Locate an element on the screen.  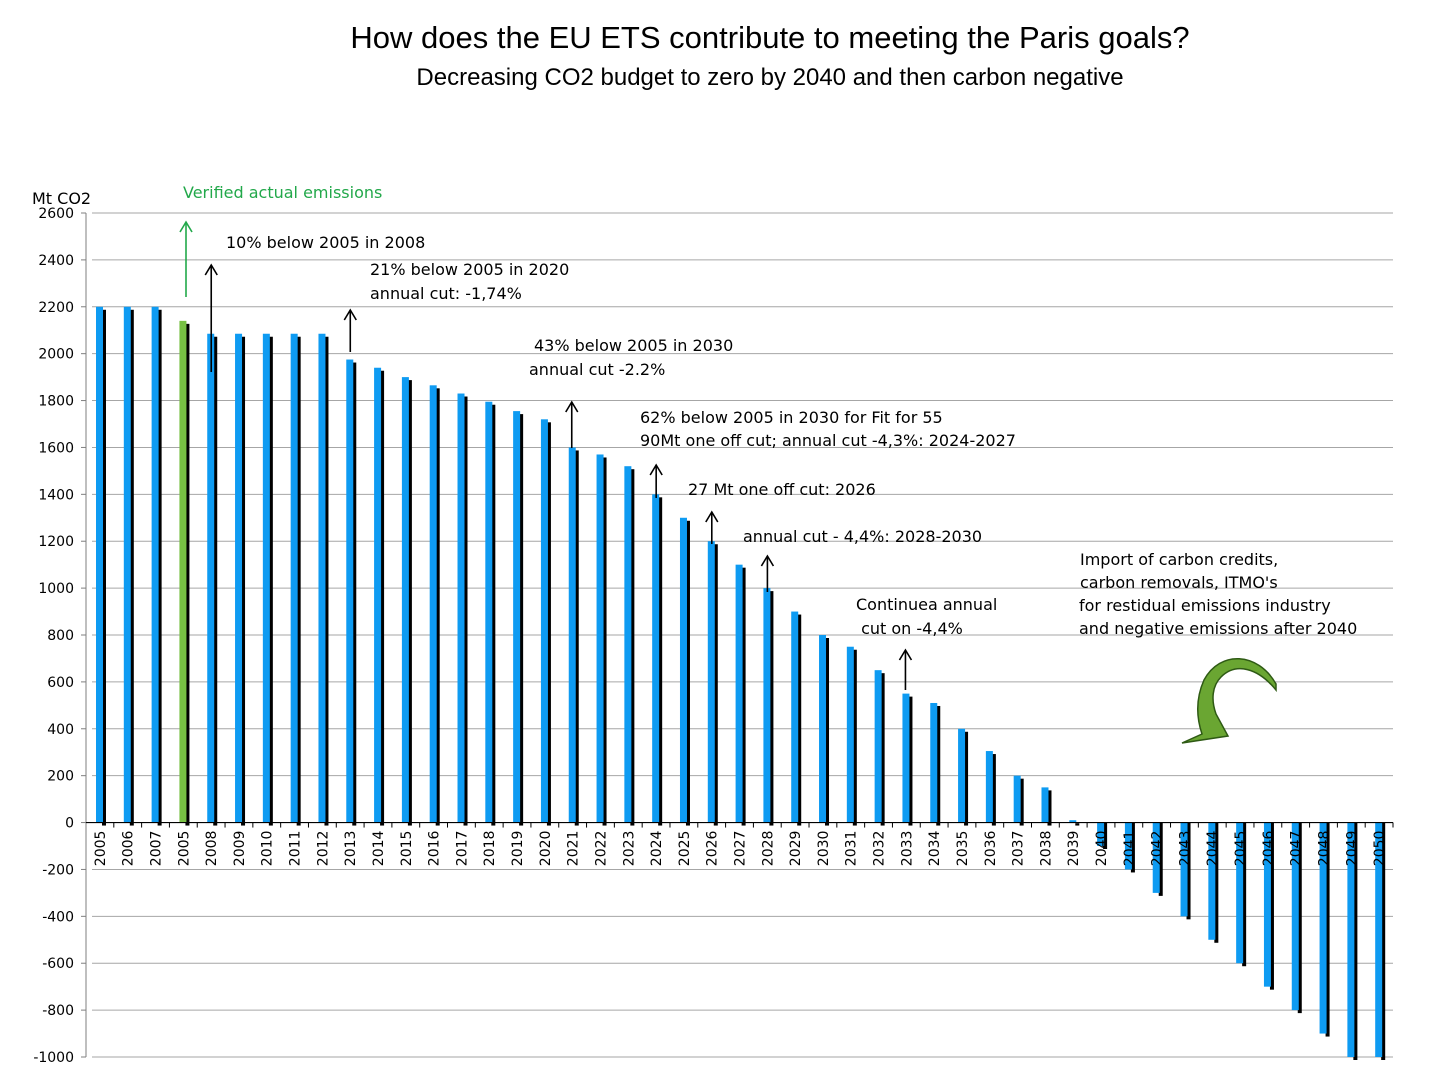
x-tick-label: 2046 is located at coordinates (1269, 848).